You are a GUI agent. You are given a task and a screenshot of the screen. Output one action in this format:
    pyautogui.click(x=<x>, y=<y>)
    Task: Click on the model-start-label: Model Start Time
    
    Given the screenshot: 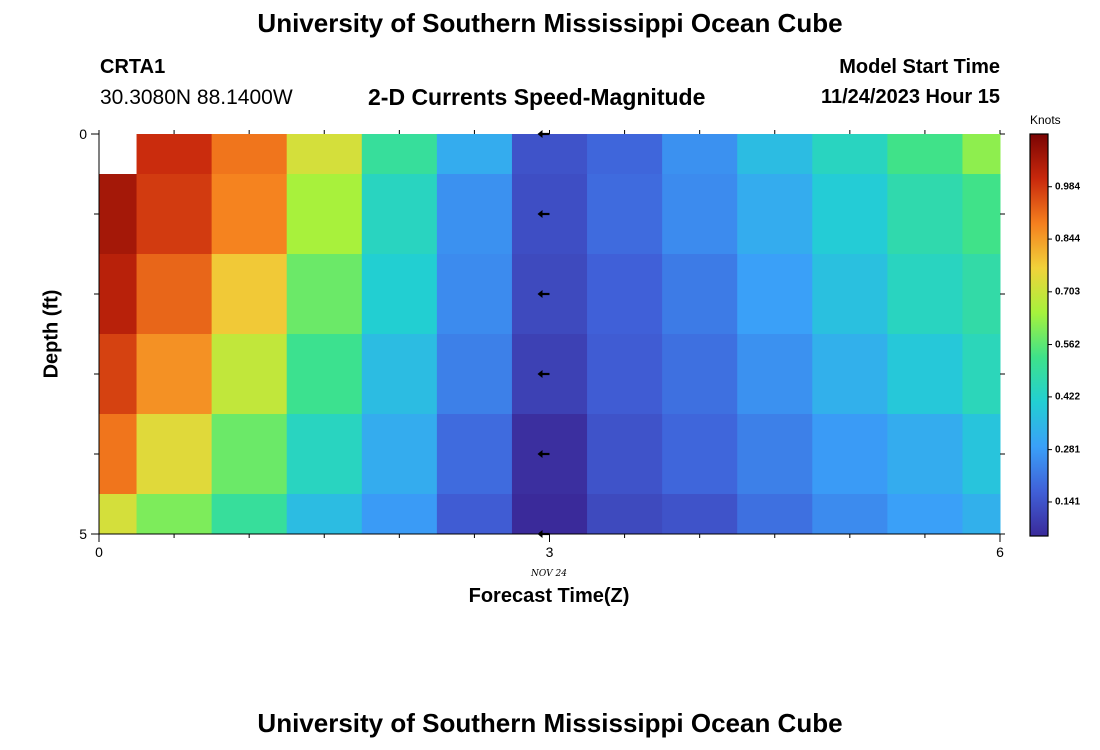 What is the action you would take?
    pyautogui.click(x=919, y=67)
    